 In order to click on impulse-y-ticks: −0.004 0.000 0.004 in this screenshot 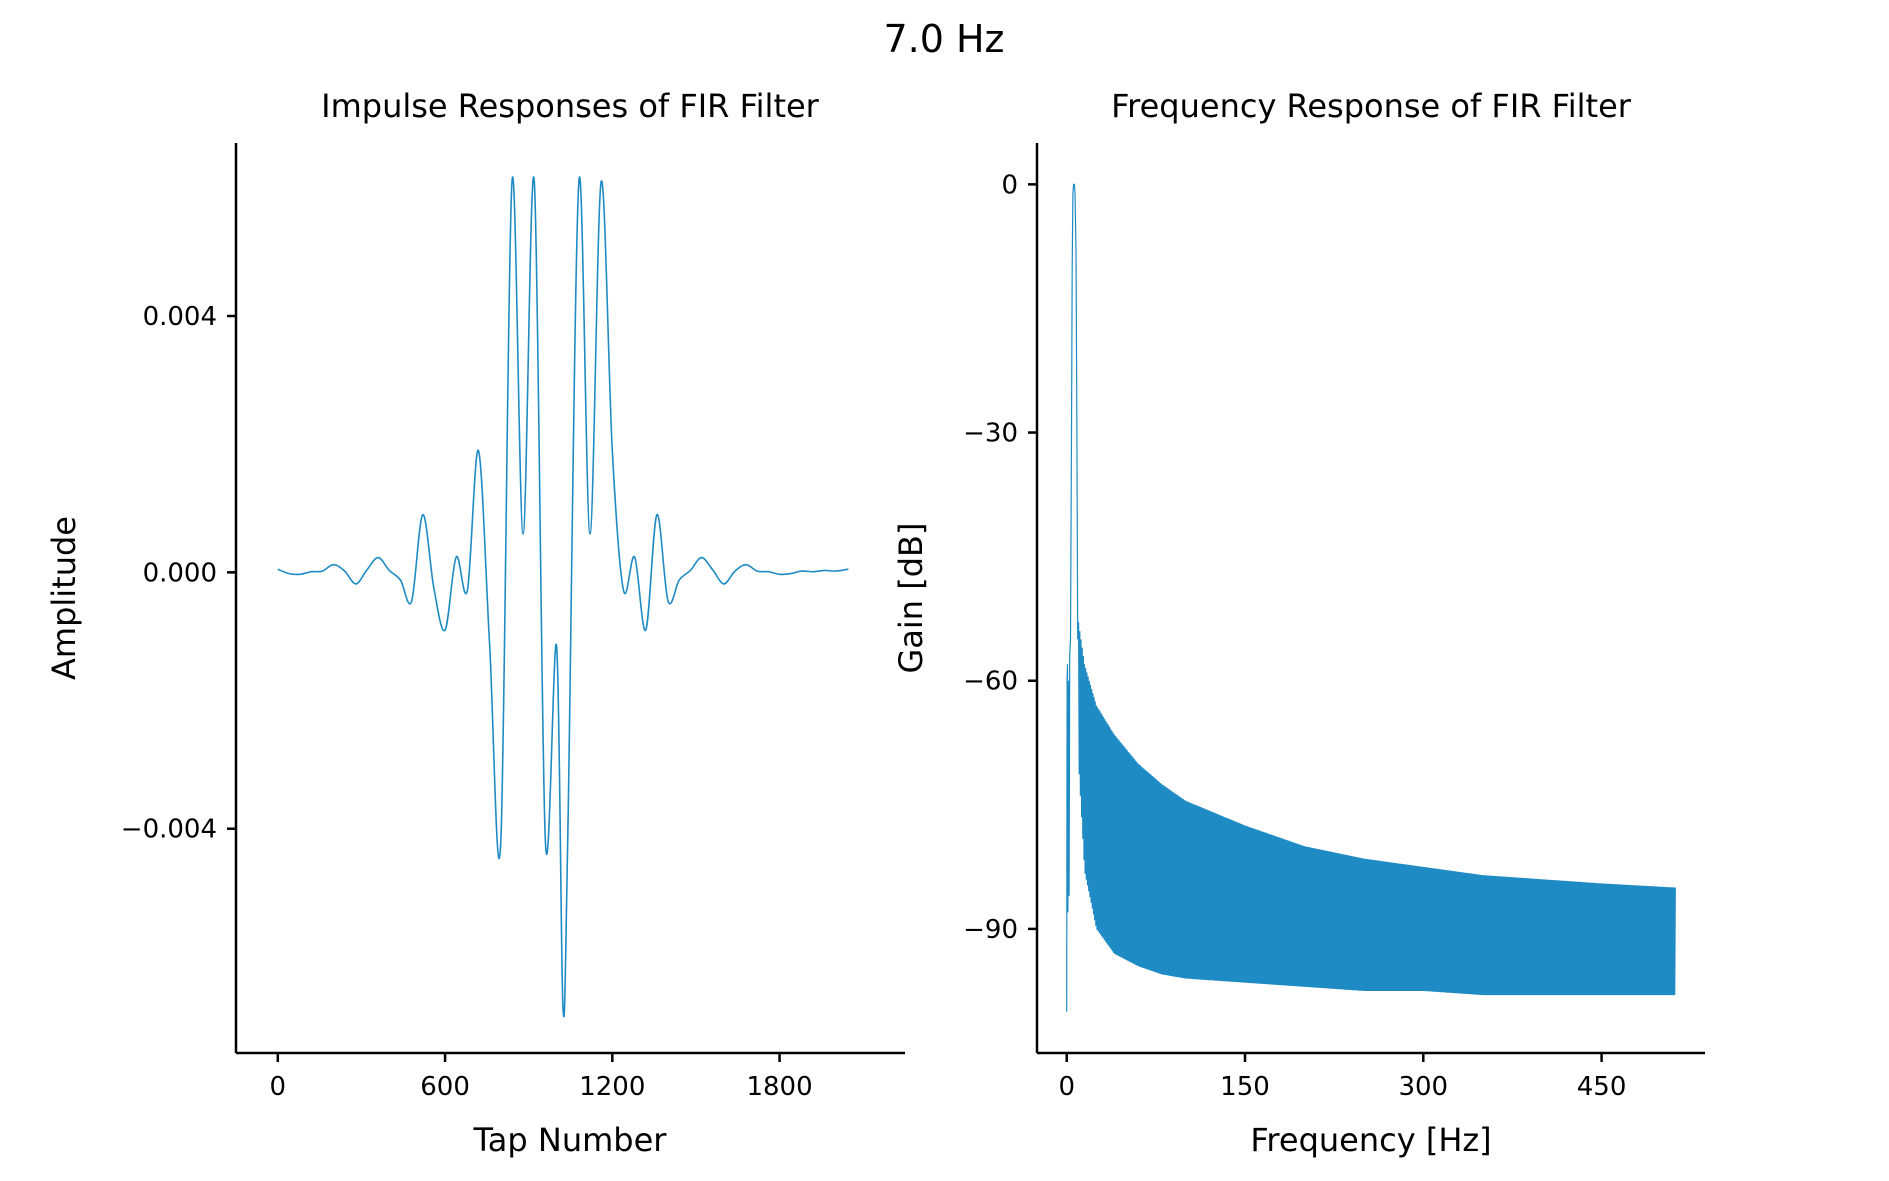, I will do `click(178, 573)`.